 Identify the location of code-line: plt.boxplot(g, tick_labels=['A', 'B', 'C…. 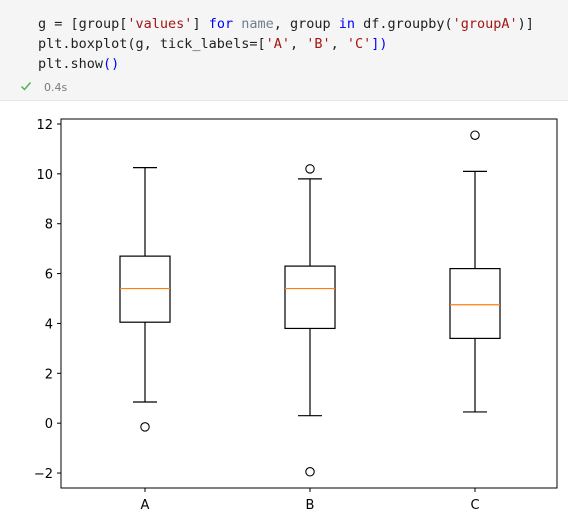
(213, 44).